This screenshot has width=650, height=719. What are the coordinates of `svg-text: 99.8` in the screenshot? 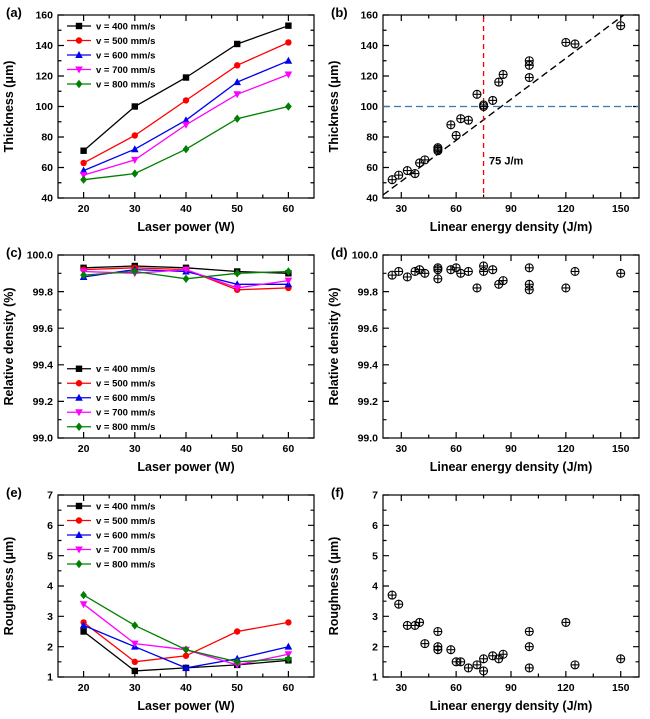 It's located at (368, 292).